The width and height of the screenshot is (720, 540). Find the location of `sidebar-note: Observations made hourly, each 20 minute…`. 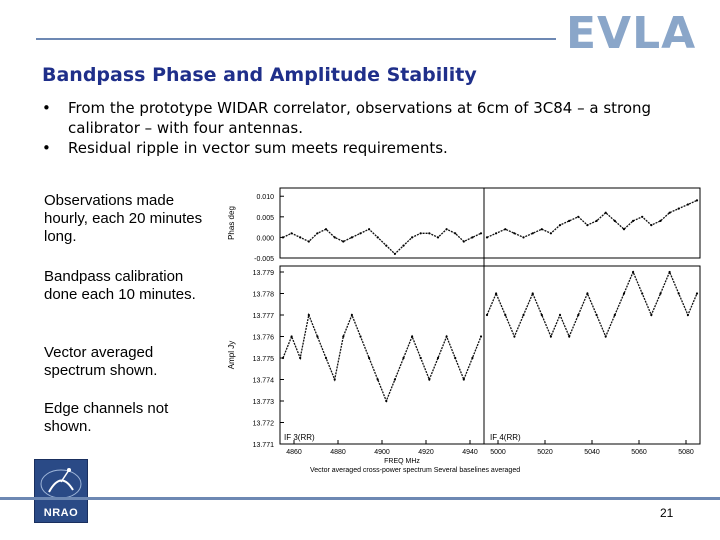

sidebar-note: Observations made hourly, each 20 minute… is located at coordinates (123, 218).